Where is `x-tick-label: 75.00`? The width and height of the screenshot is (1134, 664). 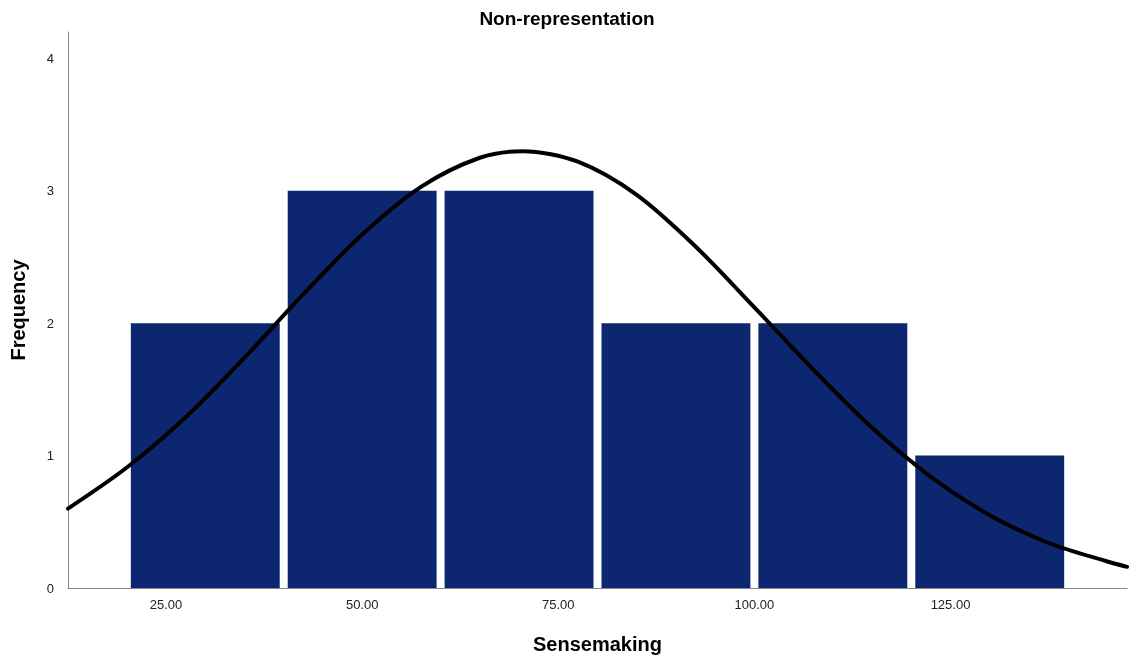
x-tick-label: 75.00 is located at coordinates (558, 604).